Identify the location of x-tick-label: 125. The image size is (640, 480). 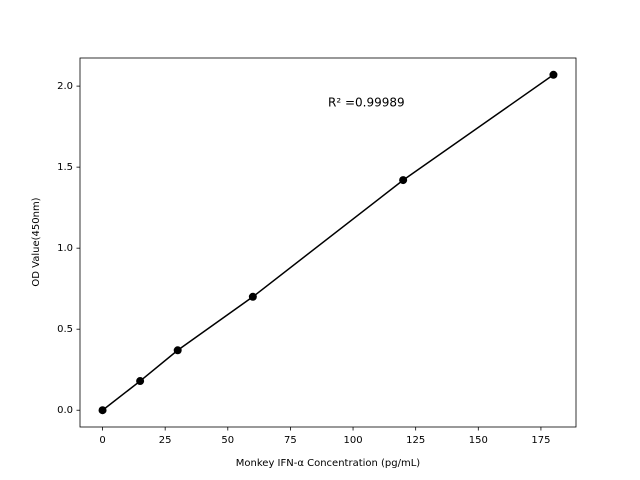
(415, 440).